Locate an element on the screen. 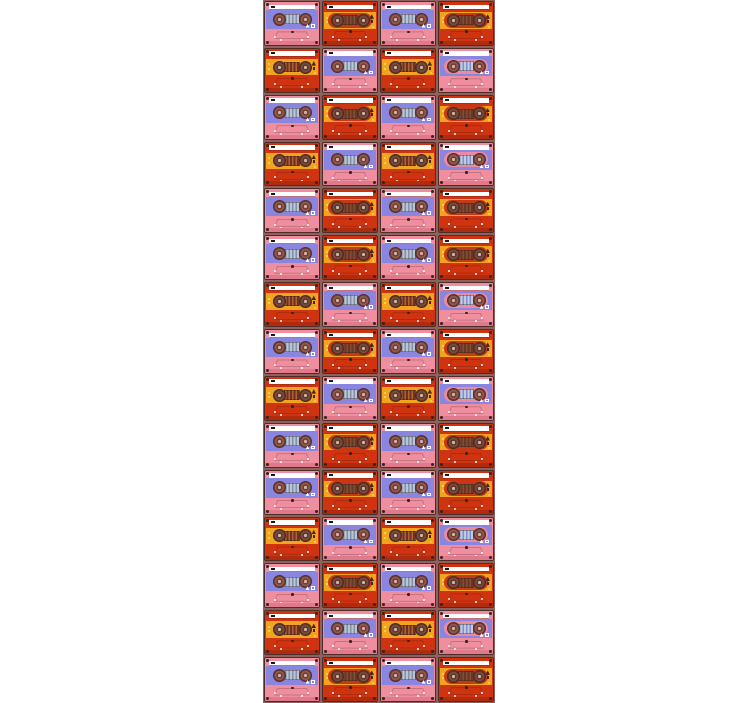 The height and width of the screenshot is (703, 752). red-cassette-red-ring-reels is located at coordinates (350, 23).